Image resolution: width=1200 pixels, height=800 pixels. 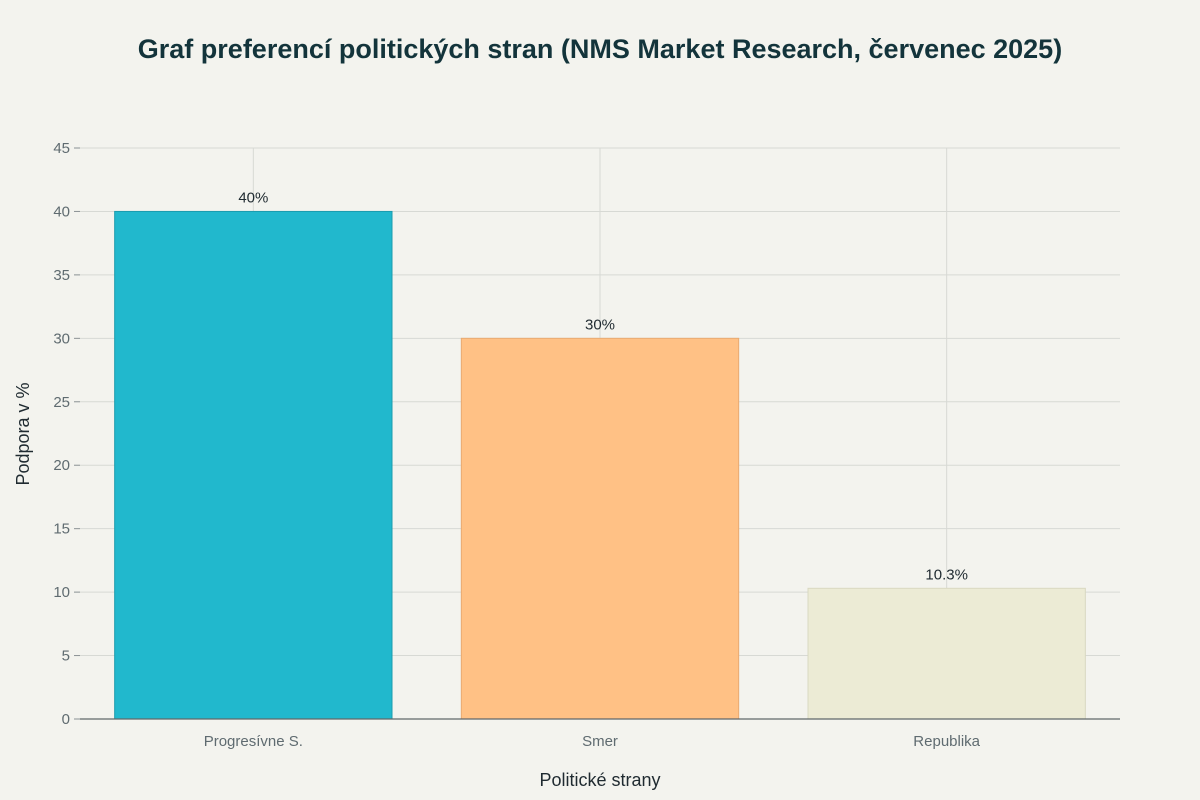 What do you see at coordinates (946, 653) in the screenshot?
I see `bar-republika` at bounding box center [946, 653].